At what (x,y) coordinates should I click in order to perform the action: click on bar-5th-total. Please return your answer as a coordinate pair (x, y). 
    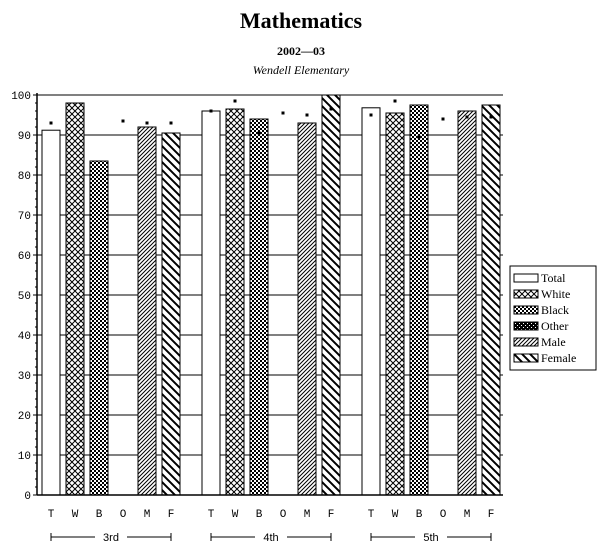
    Looking at the image, I should click on (371, 301).